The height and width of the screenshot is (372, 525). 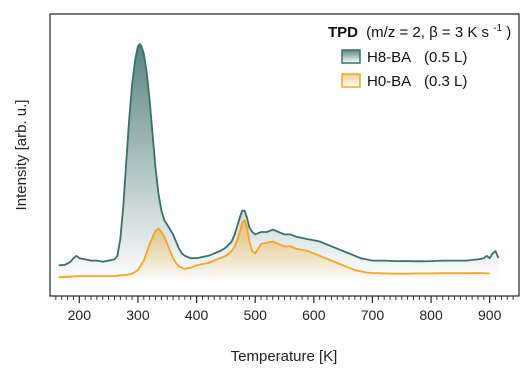 I want to click on x-tick-label: 500, so click(x=256, y=315).